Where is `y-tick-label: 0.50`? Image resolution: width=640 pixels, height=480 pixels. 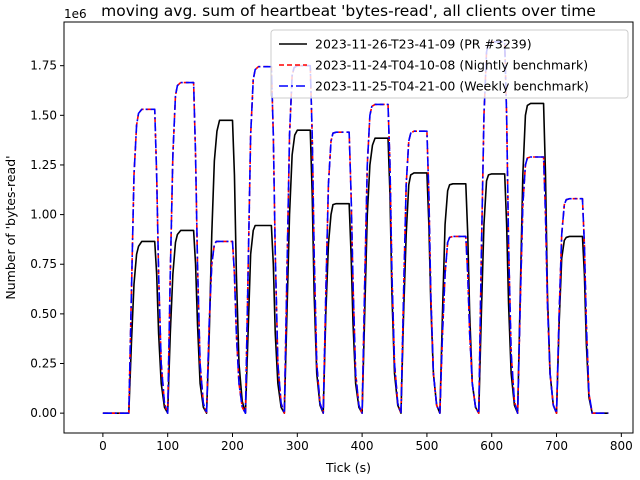
y-tick-label: 0.50 is located at coordinates (43, 314).